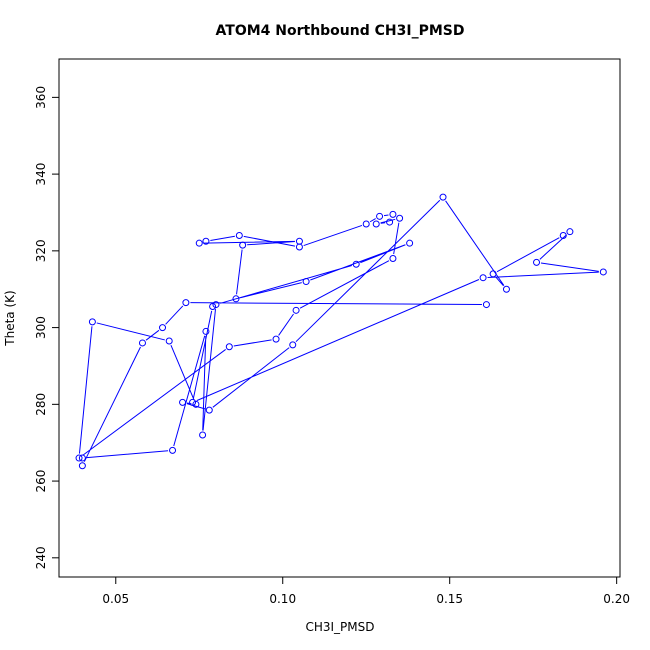  What do you see at coordinates (616, 599) in the screenshot?
I see `x-tick-label: 0.20` at bounding box center [616, 599].